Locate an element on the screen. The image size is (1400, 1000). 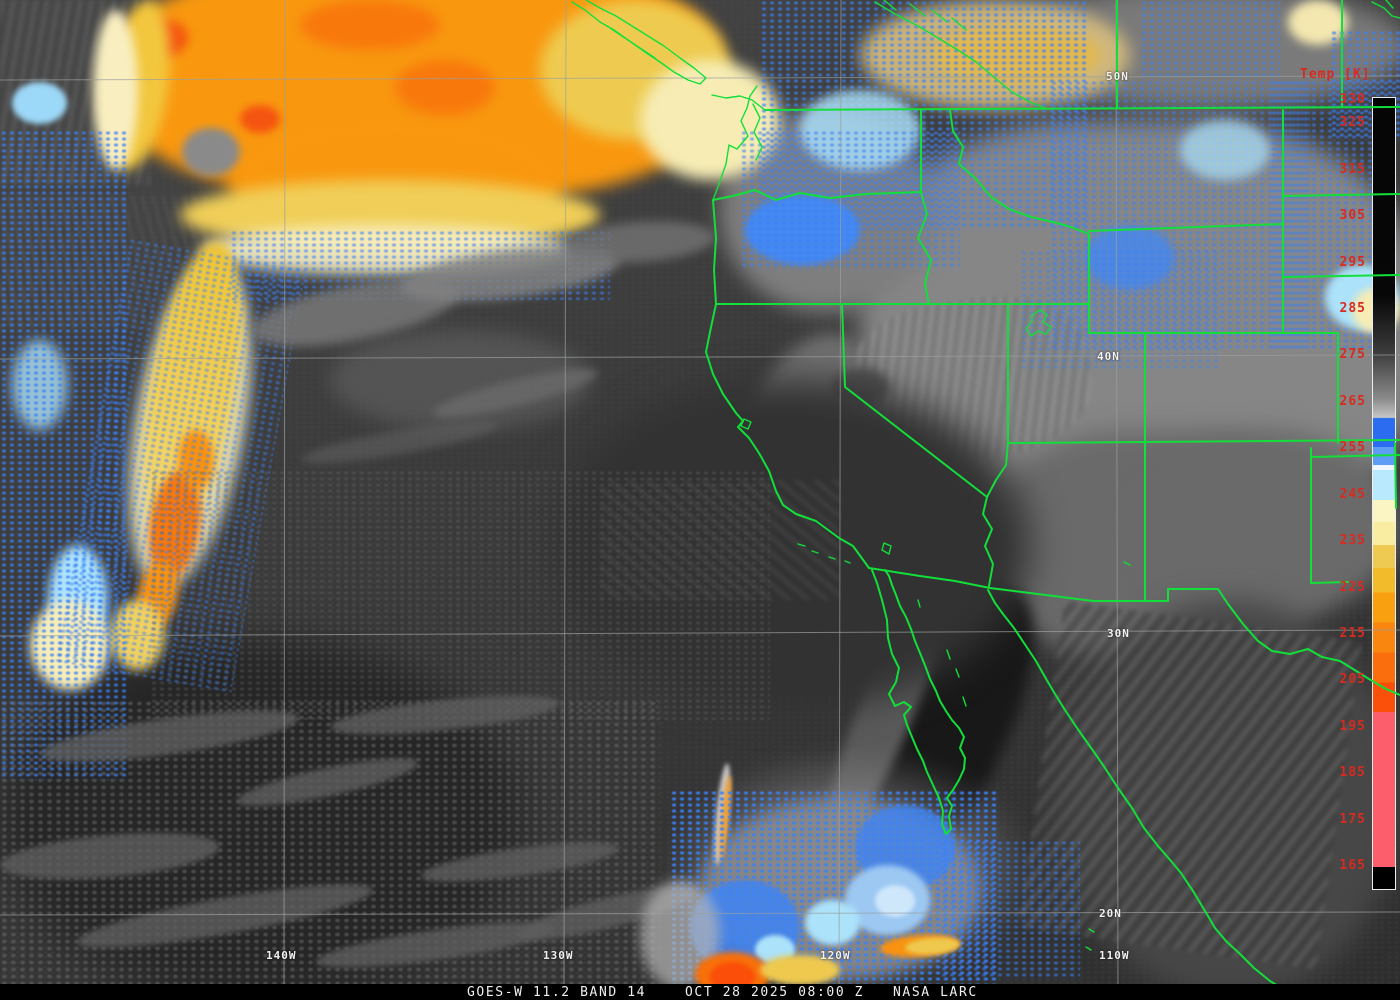
colorbar-tick-label: 295 is located at coordinates (1352, 262).